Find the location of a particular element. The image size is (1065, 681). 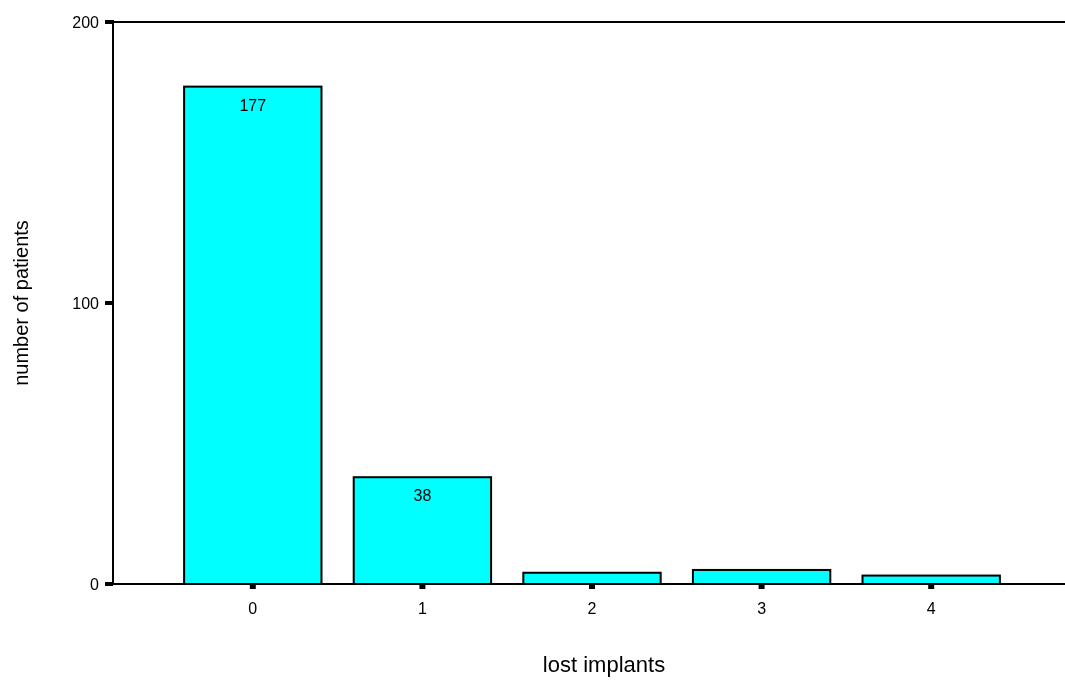

x-tick-label: 3 is located at coordinates (762, 608).